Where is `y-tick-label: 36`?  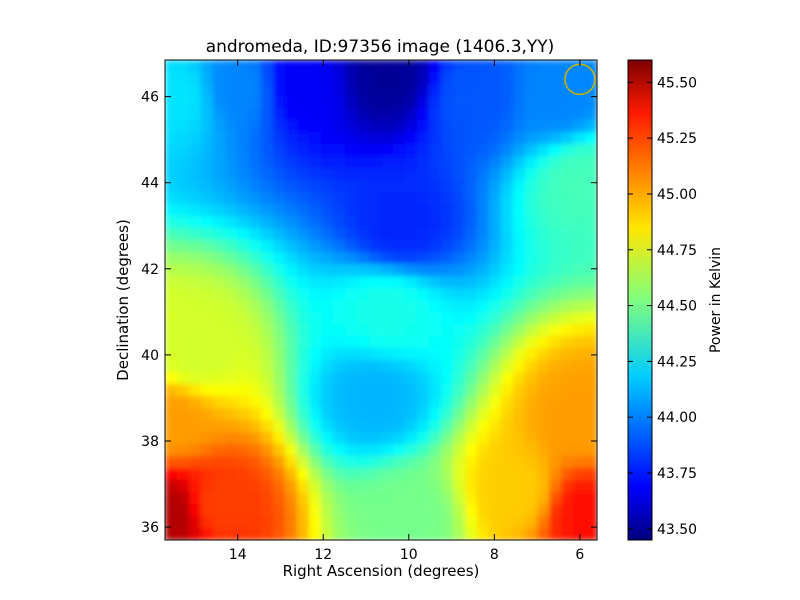
y-tick-label: 36 is located at coordinates (150, 528).